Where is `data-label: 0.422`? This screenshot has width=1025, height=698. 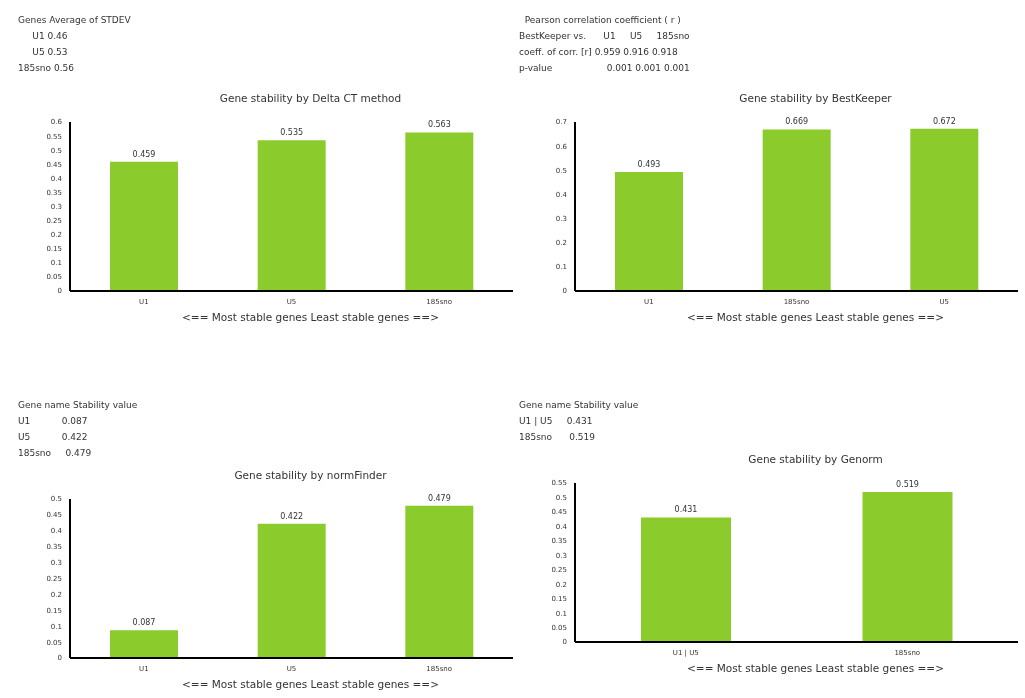
data-label: 0.422 is located at coordinates (292, 516).